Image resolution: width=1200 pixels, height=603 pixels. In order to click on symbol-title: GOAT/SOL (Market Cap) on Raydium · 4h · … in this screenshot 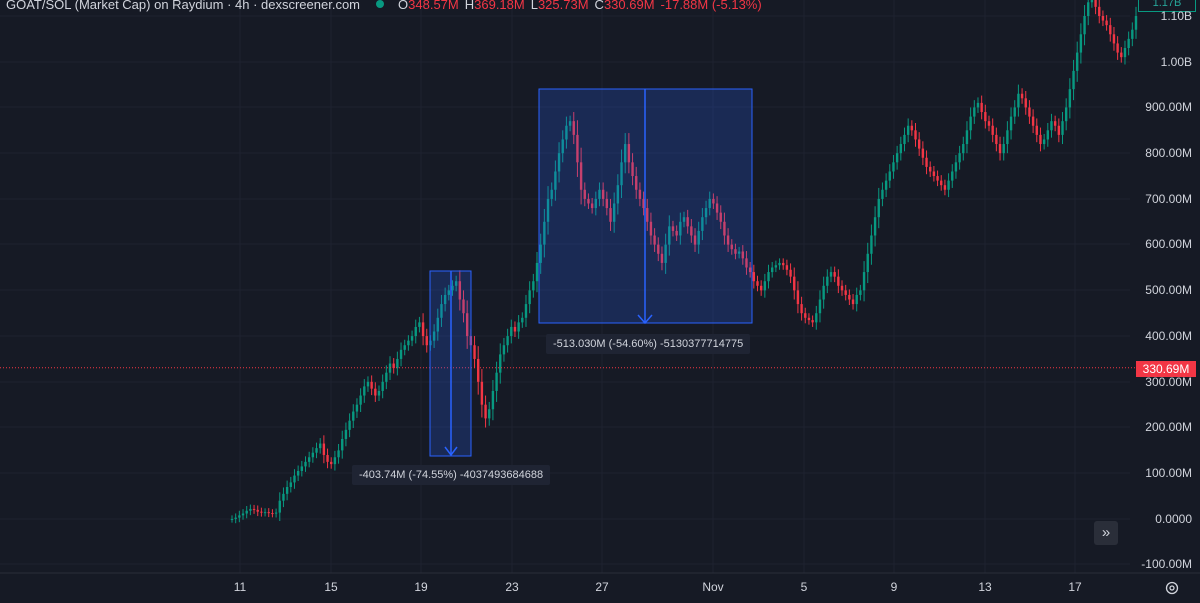, I will do `click(183, 6)`.